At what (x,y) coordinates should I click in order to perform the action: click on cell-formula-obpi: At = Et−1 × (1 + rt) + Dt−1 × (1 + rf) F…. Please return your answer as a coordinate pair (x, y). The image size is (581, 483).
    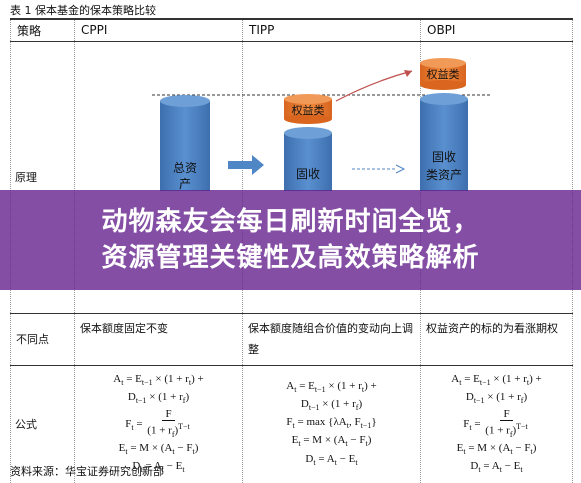
    Looking at the image, I should click on (496, 424).